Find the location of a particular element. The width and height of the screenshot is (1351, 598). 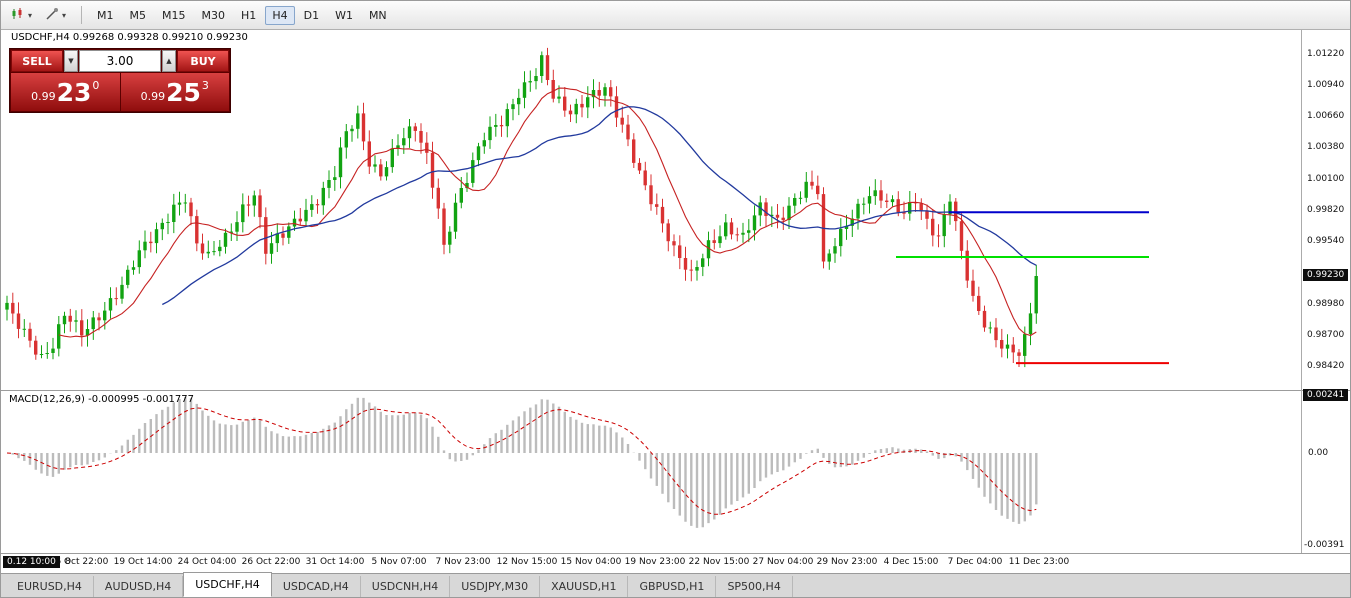

timeframe-m1: M1 is located at coordinates (105, 15).